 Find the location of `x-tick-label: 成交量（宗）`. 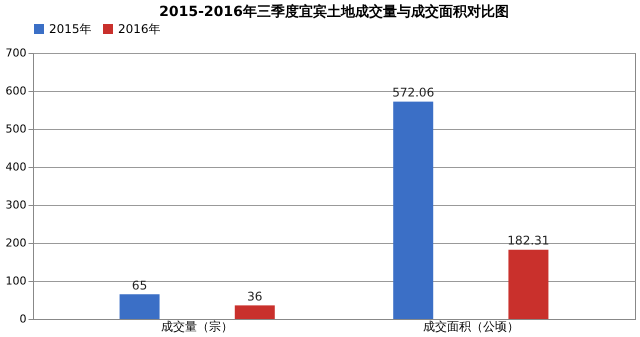

x-tick-label: 成交量（宗） is located at coordinates (197, 327).